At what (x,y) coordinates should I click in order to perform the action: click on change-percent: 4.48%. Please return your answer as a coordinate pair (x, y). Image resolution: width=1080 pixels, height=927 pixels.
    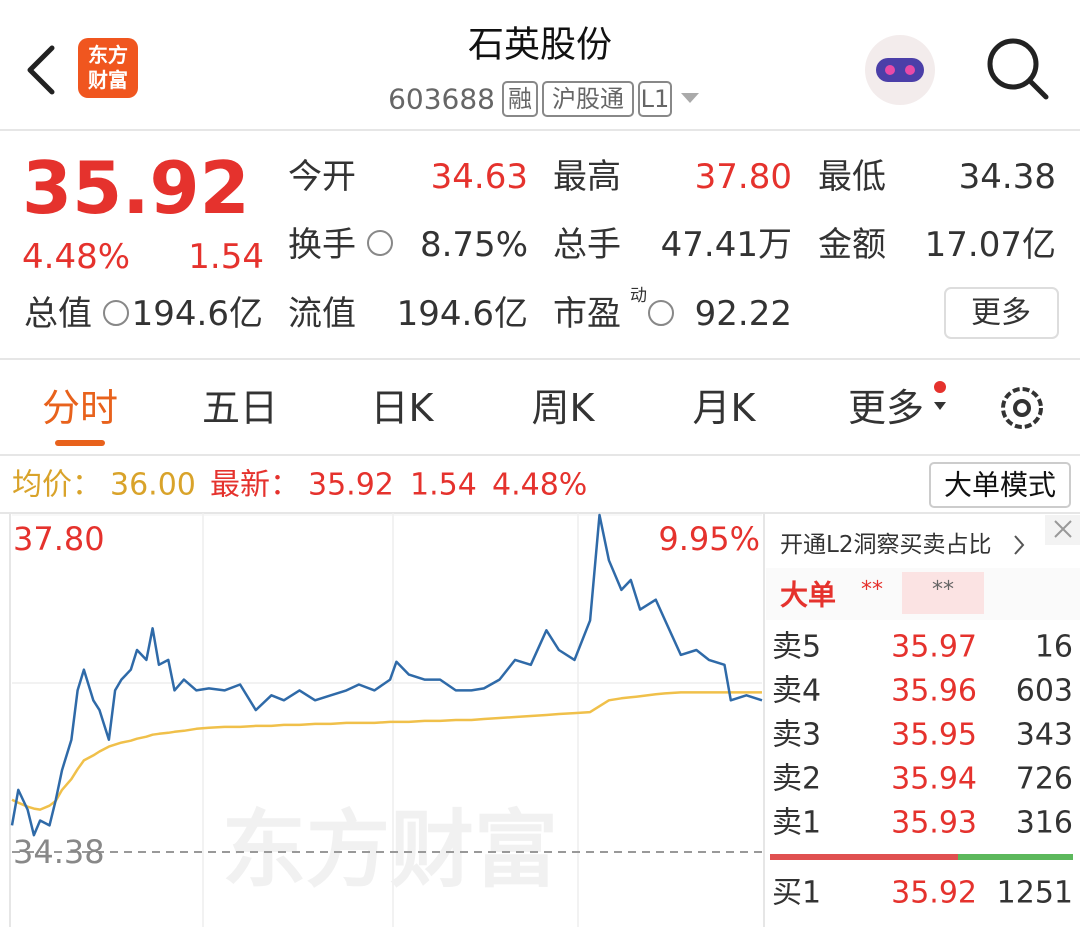
    Looking at the image, I should click on (76, 257).